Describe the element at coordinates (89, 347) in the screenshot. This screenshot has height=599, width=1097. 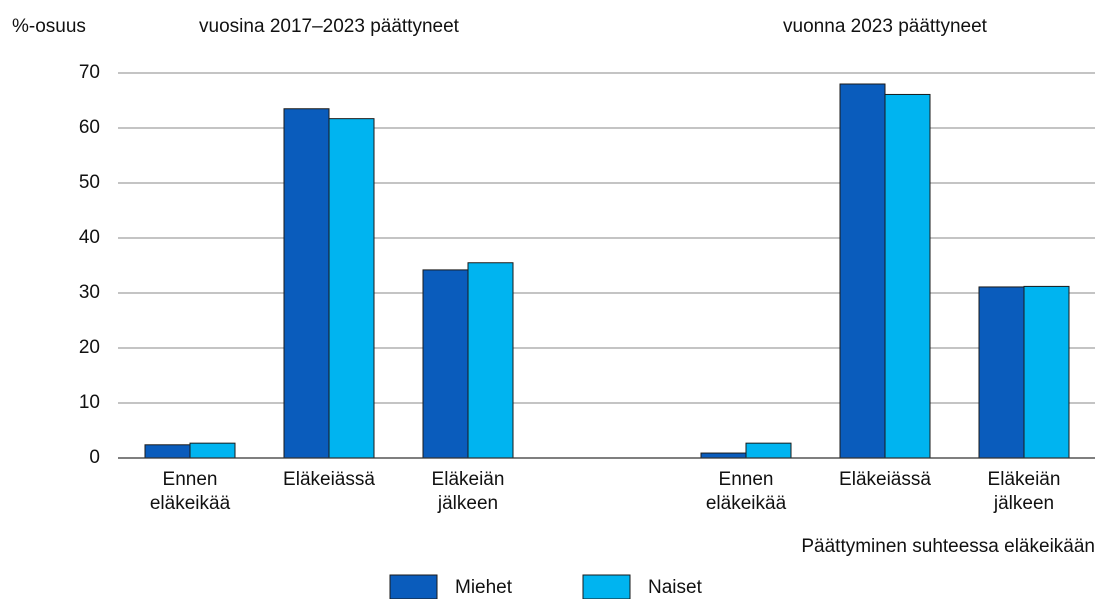
I see `y-tick-label: 20` at that location.